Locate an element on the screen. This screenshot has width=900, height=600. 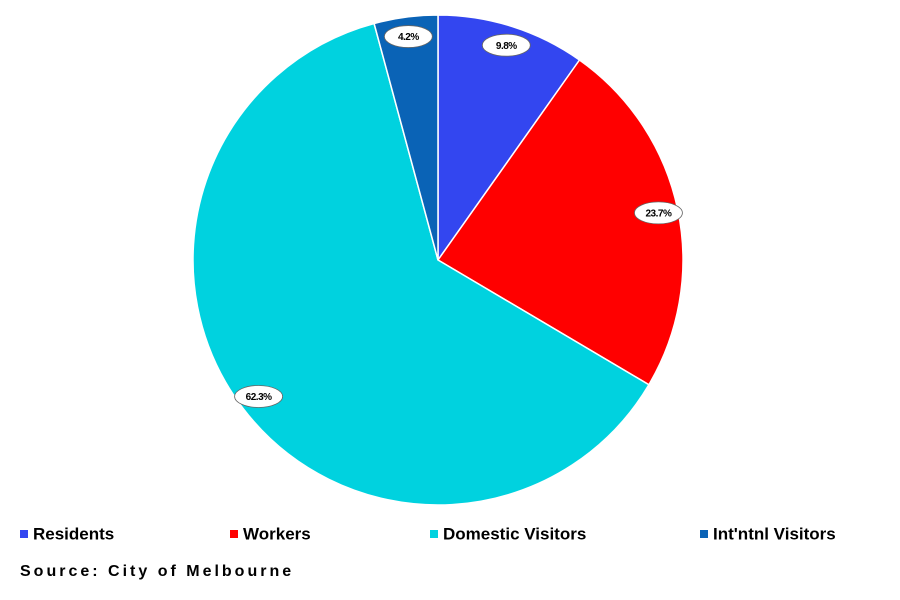
source: Source: City of Melbourne is located at coordinates (157, 571).